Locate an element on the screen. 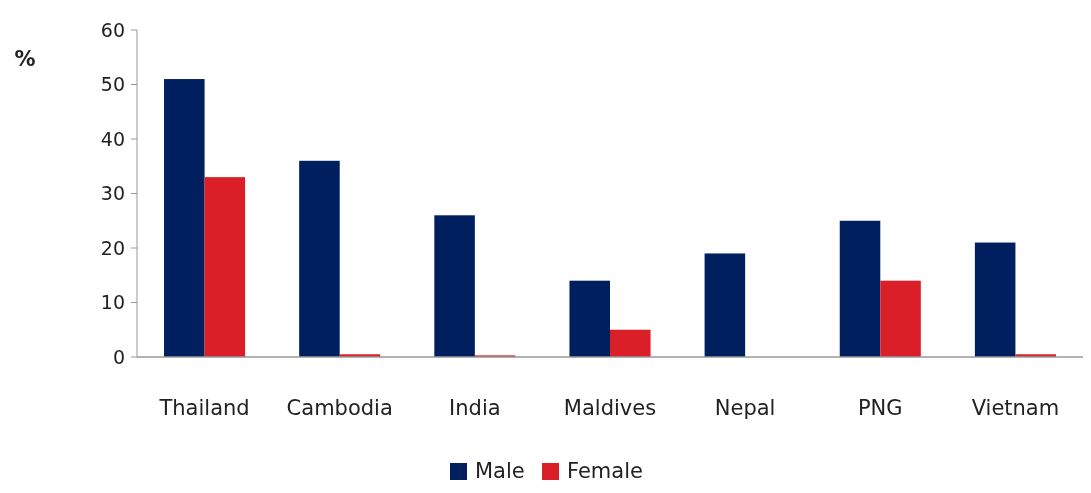 This screenshot has height=493, width=1091. y-tick-label: 20 is located at coordinates (112, 247).